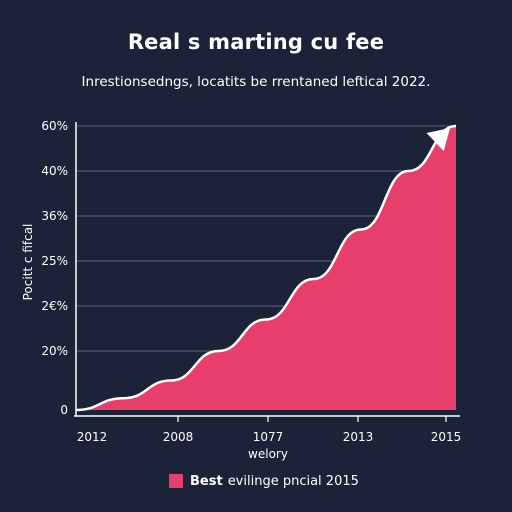  What do you see at coordinates (54, 351) in the screenshot?
I see `y-tick-label: 20%` at bounding box center [54, 351].